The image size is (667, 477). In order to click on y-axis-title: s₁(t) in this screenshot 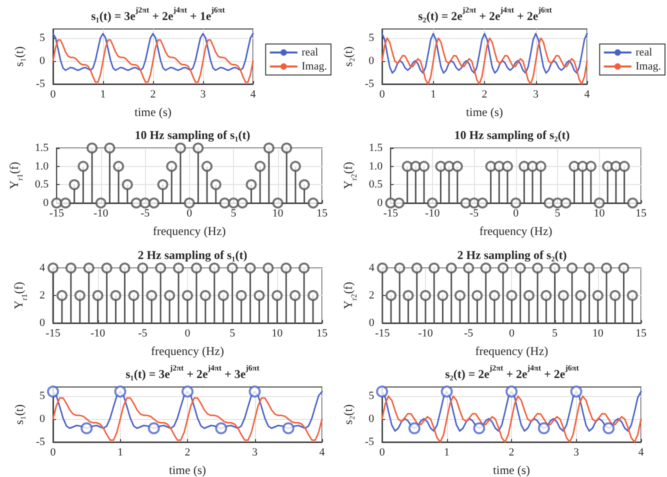, I will do `click(19, 56)`.